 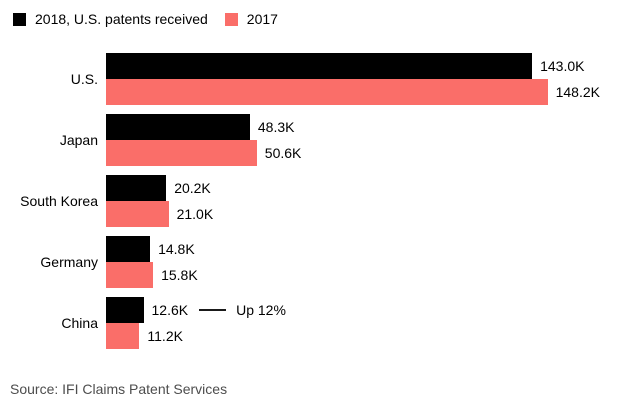 I want to click on bar-row-2017: 11.2K, so click(x=373, y=336).